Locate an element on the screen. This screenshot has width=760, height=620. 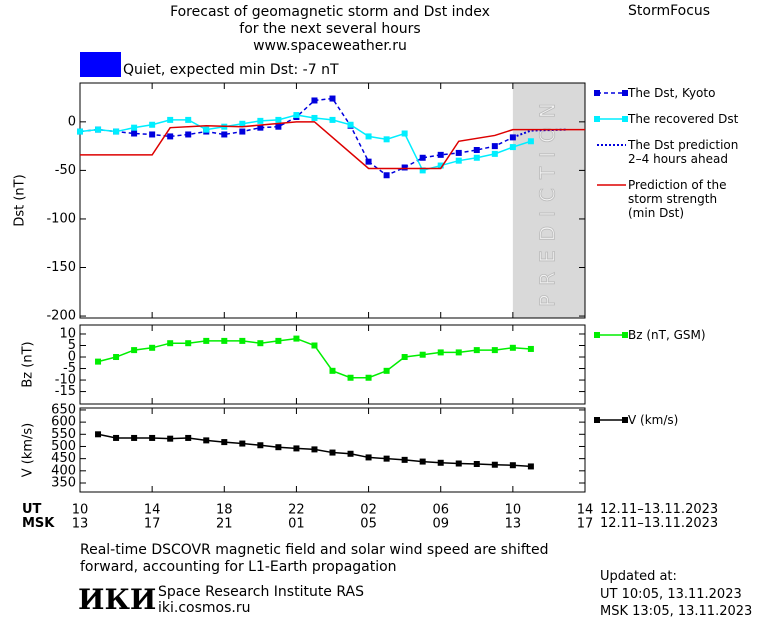
legend-label: V (km/s) is located at coordinates (653, 420).